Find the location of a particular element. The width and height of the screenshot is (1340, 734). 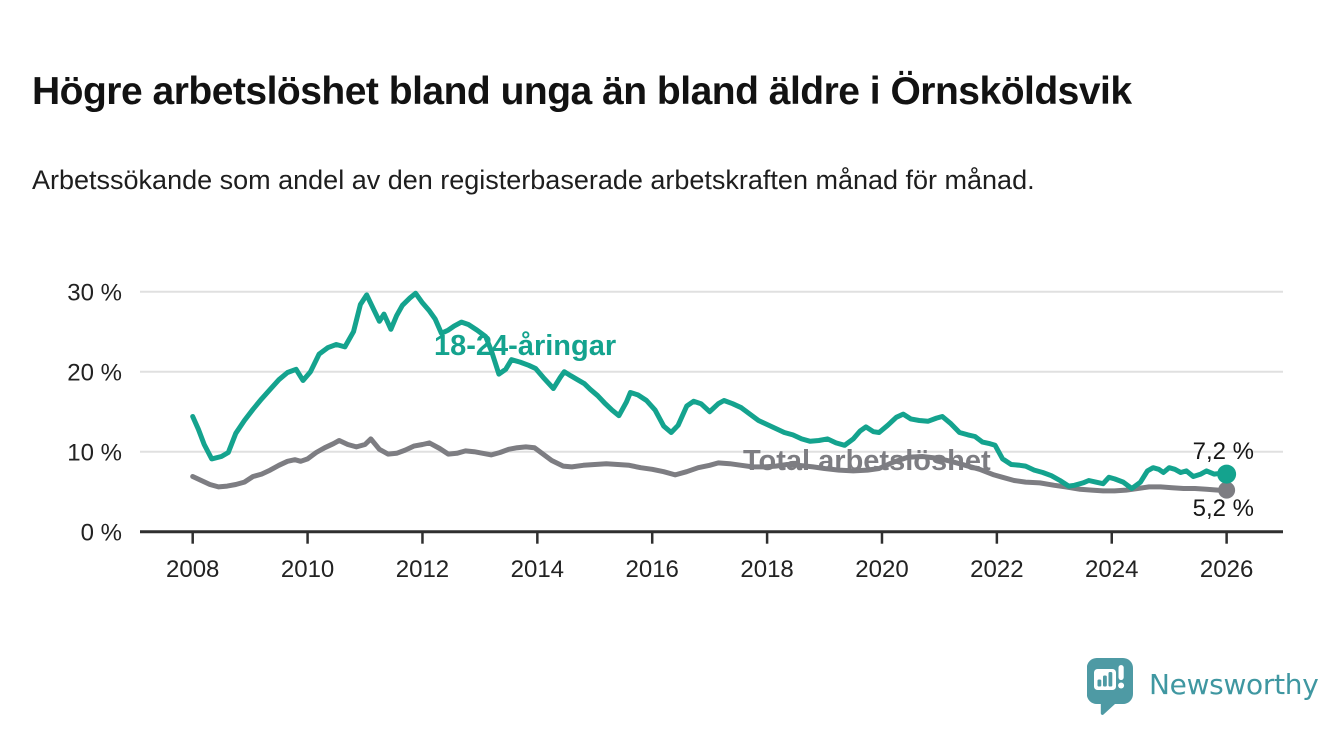

series-label-total: Total arbetslöshet is located at coordinates (867, 461).